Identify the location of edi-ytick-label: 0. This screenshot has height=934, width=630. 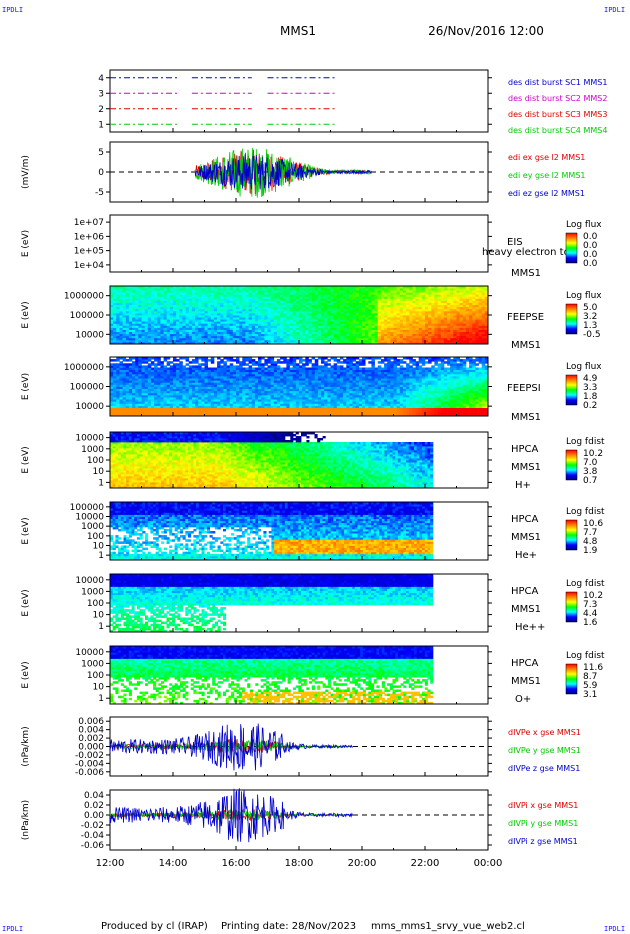
(101, 173).